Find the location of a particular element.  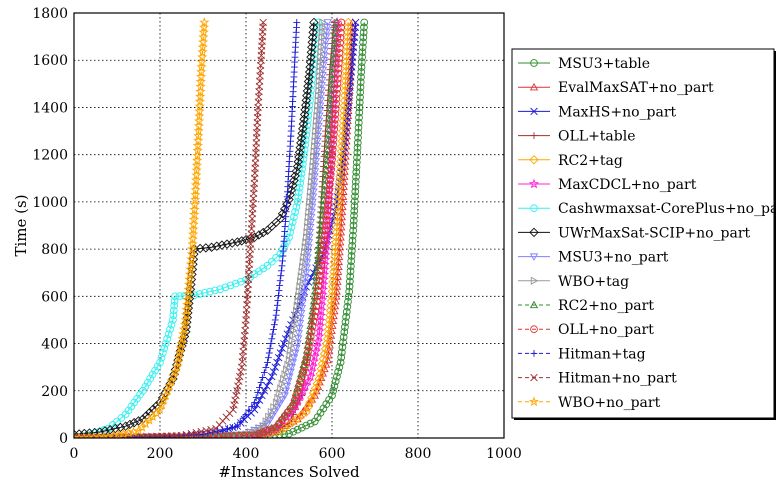

legend-entry: OLL+no_part is located at coordinates (586, 330).